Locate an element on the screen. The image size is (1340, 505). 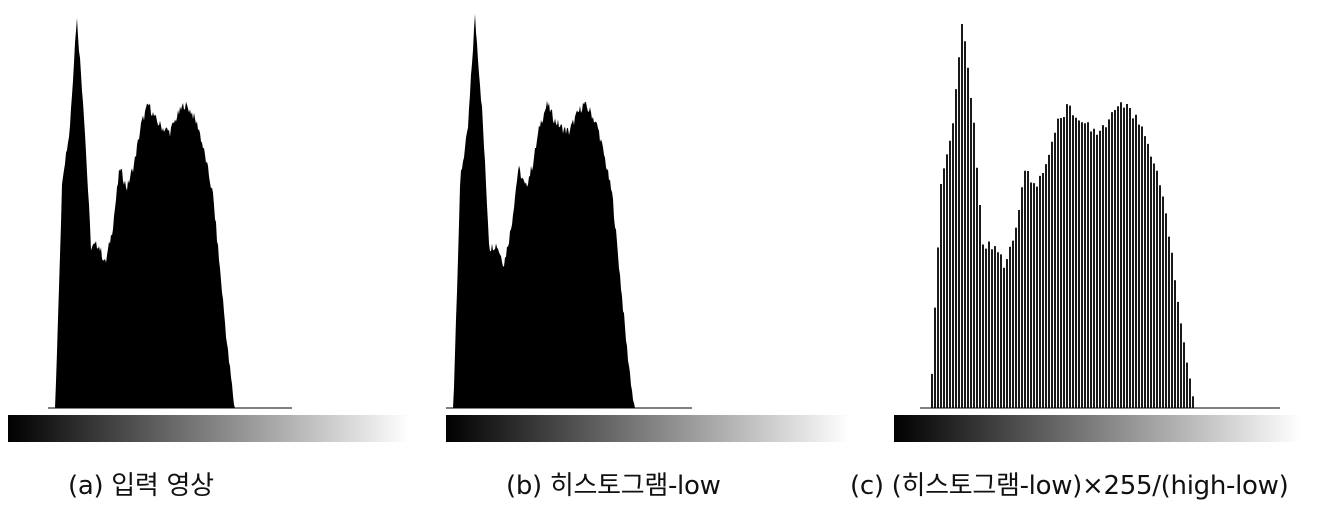
gray-scale-bar-c is located at coordinates (1097, 428).